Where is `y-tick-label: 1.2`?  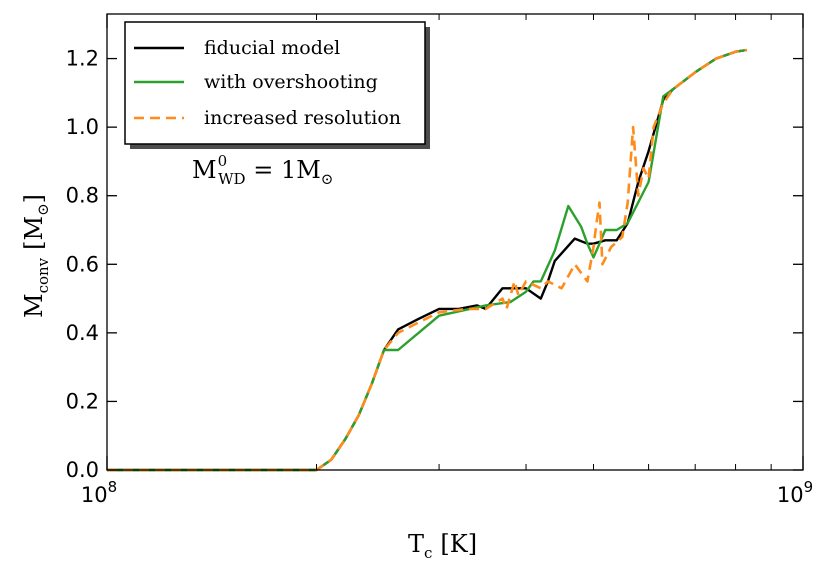
y-tick-label: 1.2 is located at coordinates (82, 59).